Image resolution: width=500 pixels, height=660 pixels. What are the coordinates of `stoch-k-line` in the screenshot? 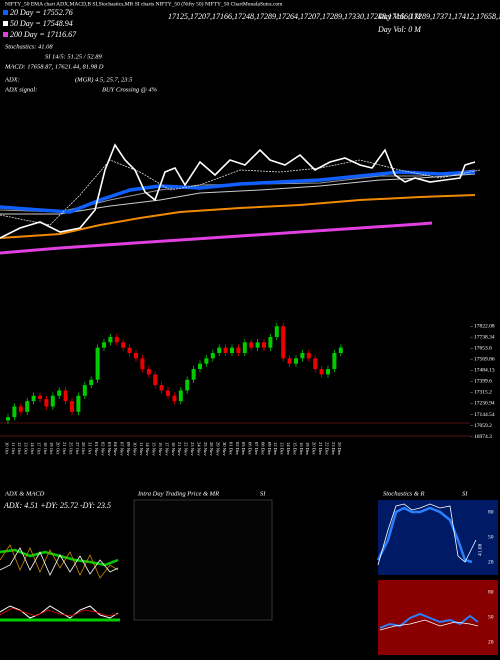 It's located at (424, 535).